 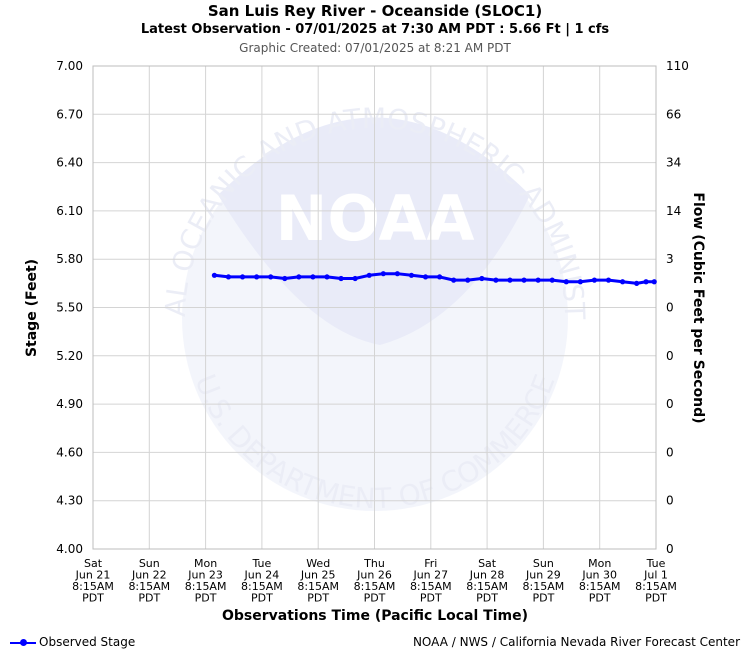 I want to click on x-tick-label: Sat Jun 28 8:15AM PDT, so click(x=487, y=581).